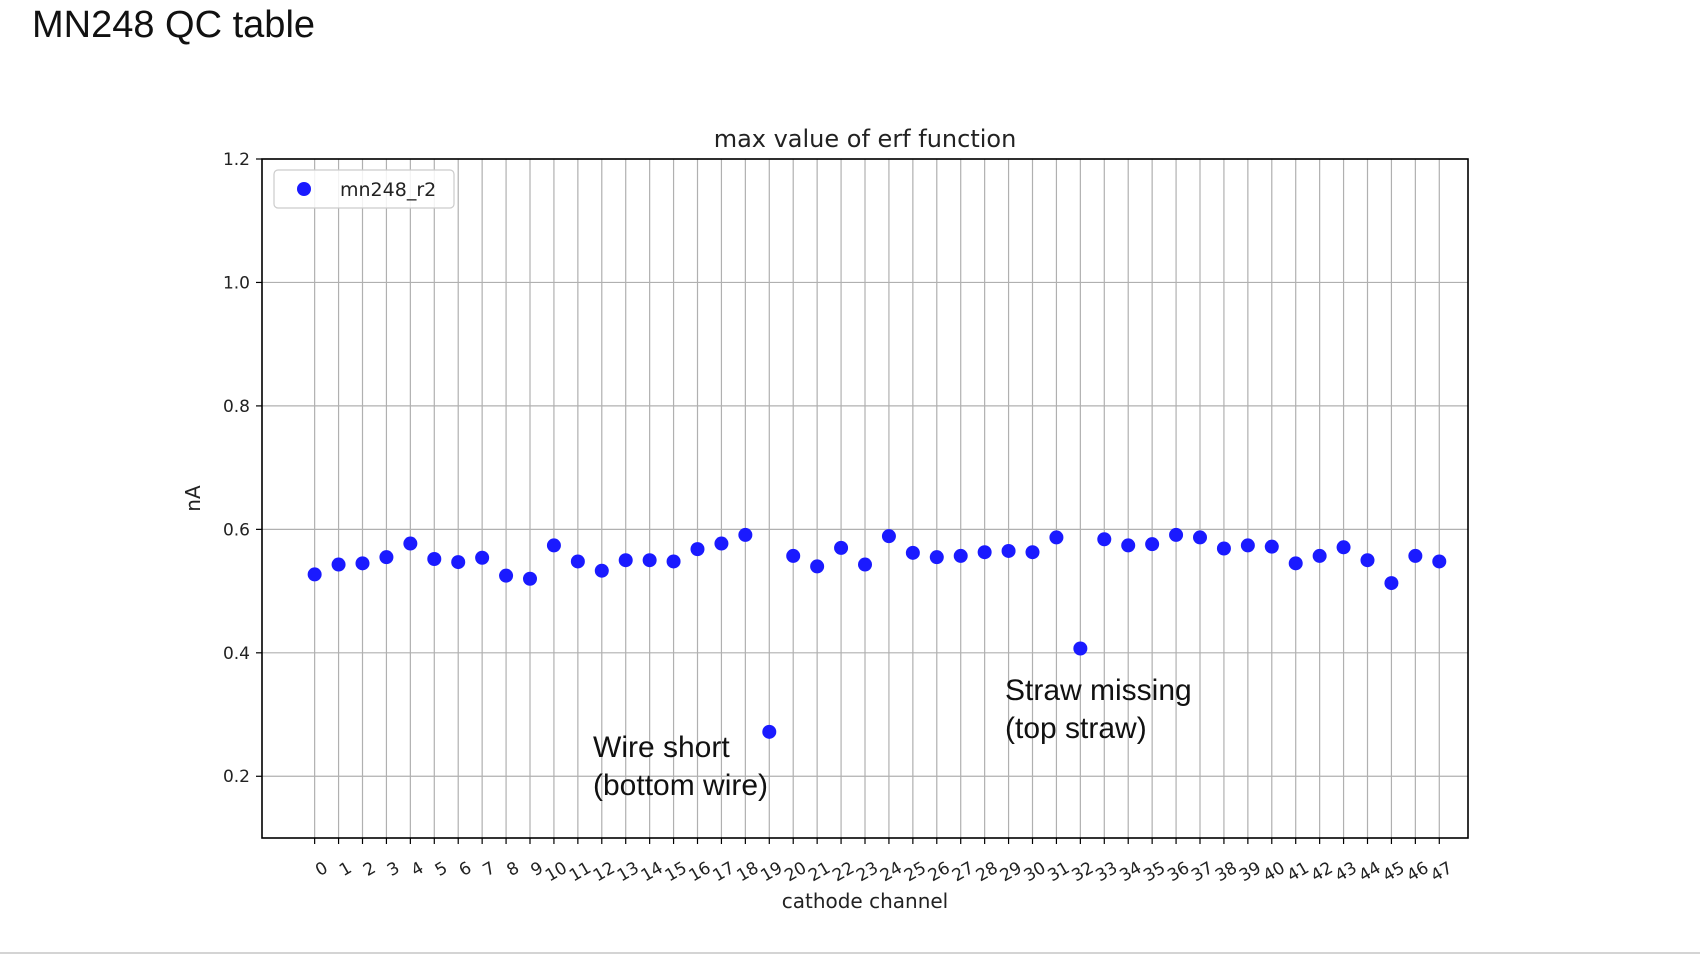 The height and width of the screenshot is (954, 1700). I want to click on y-tick-label: 1.2, so click(236, 160).